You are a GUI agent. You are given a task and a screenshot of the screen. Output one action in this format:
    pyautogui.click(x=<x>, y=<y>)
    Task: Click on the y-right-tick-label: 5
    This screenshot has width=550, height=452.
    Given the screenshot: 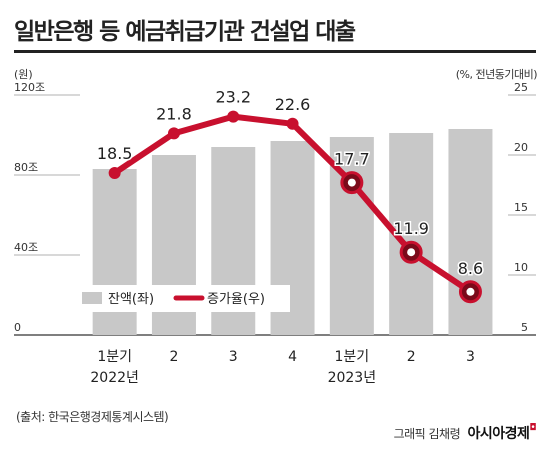 What is the action you would take?
    pyautogui.click(x=524, y=327)
    